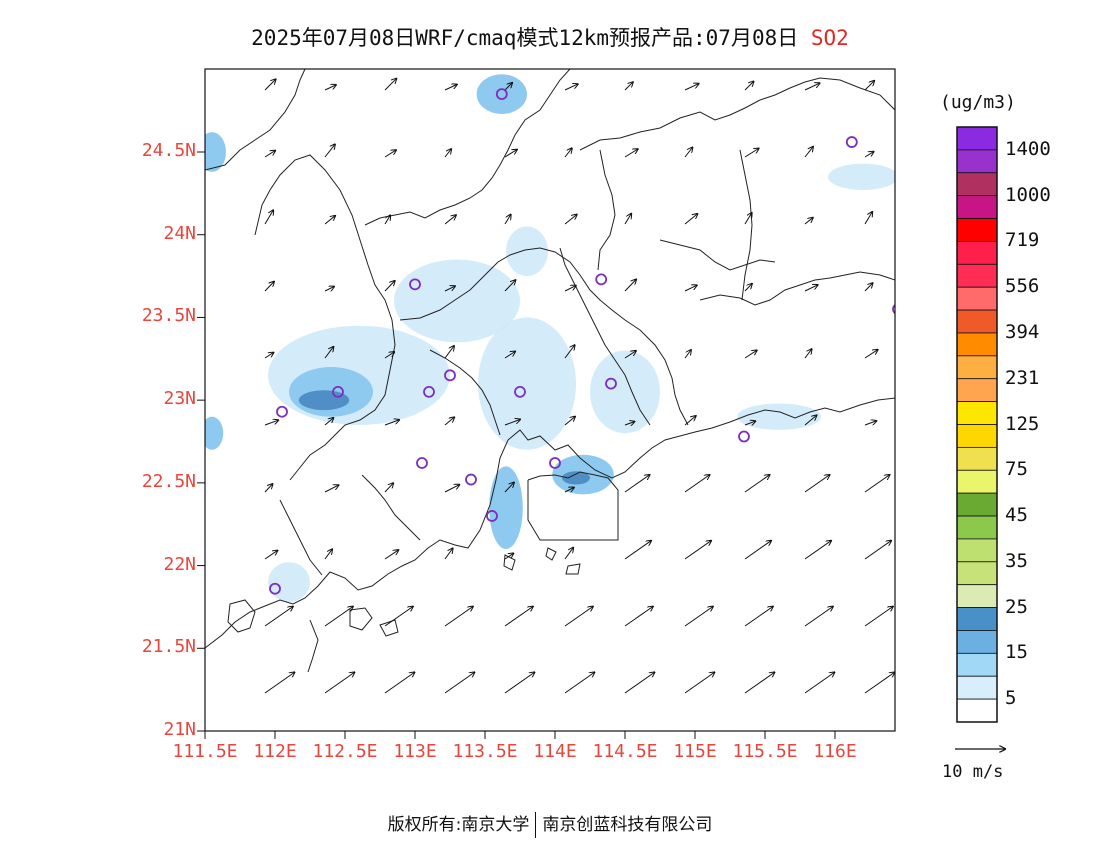  Describe the element at coordinates (625, 751) in the screenshot. I see `lon-tick-label: 114.5E` at that location.